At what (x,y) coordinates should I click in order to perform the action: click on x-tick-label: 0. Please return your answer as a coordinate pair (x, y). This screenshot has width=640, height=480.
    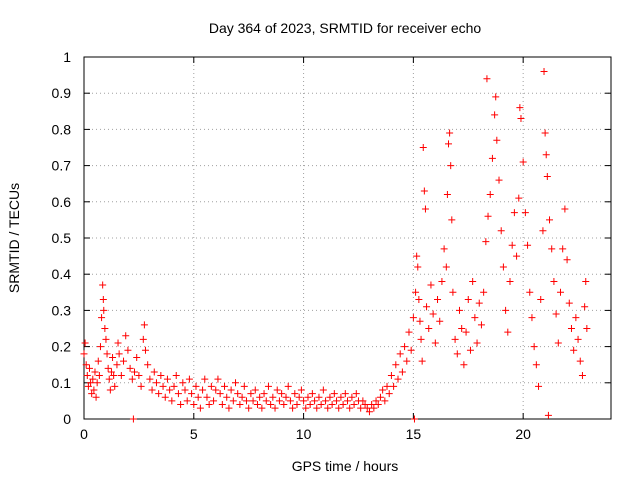
    Looking at the image, I should click on (84, 434).